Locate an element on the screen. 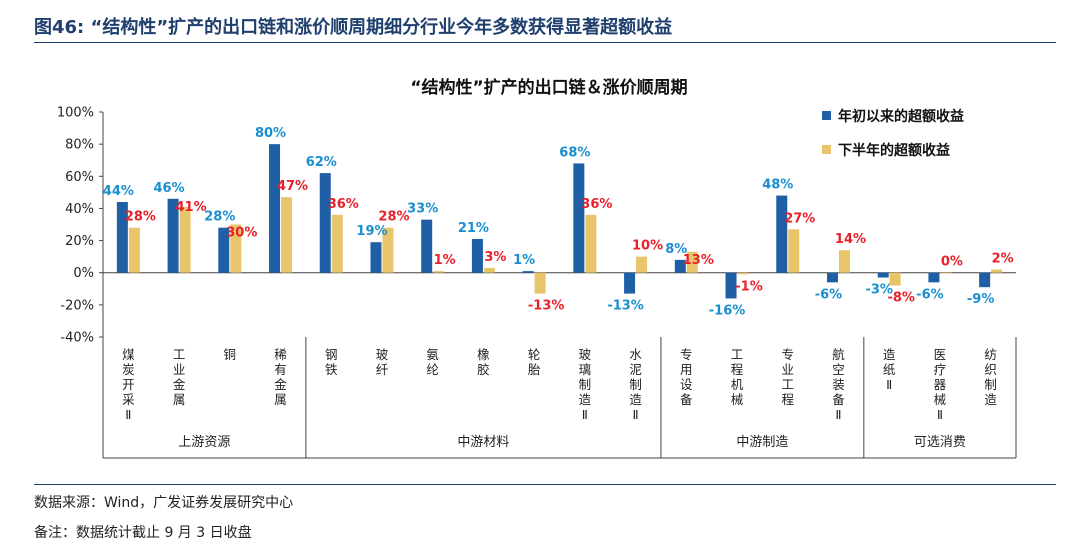 The image size is (1080, 556). category-label: 铜 is located at coordinates (230, 354).